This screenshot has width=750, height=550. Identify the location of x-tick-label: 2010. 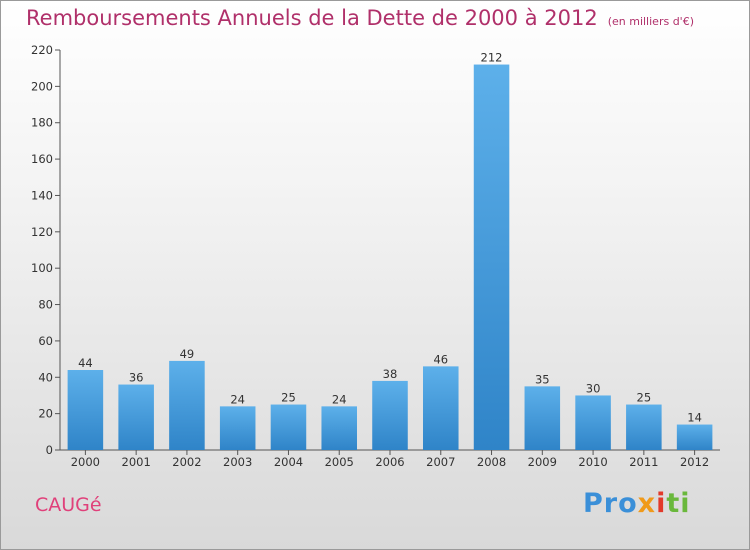
(592, 462).